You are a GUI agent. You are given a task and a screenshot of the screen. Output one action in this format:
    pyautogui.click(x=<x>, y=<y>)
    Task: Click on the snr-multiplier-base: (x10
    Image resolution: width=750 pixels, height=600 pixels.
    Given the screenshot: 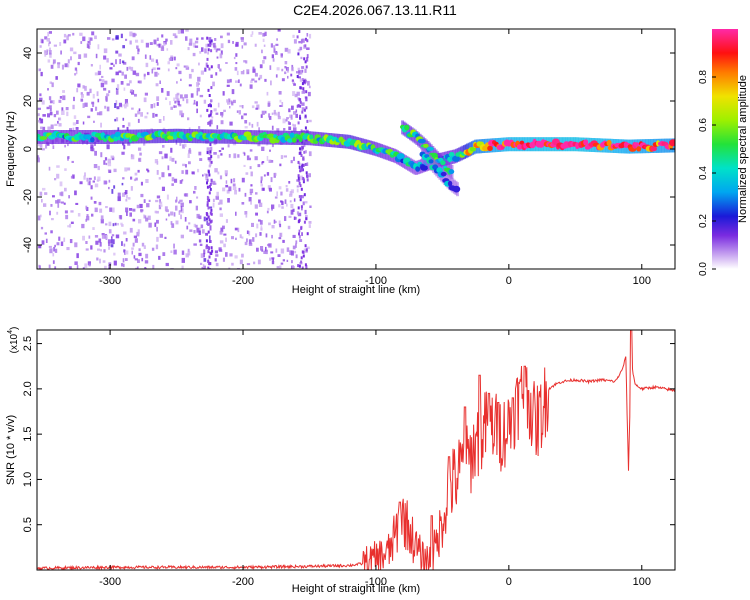 What is the action you would take?
    pyautogui.click(x=14, y=343)
    